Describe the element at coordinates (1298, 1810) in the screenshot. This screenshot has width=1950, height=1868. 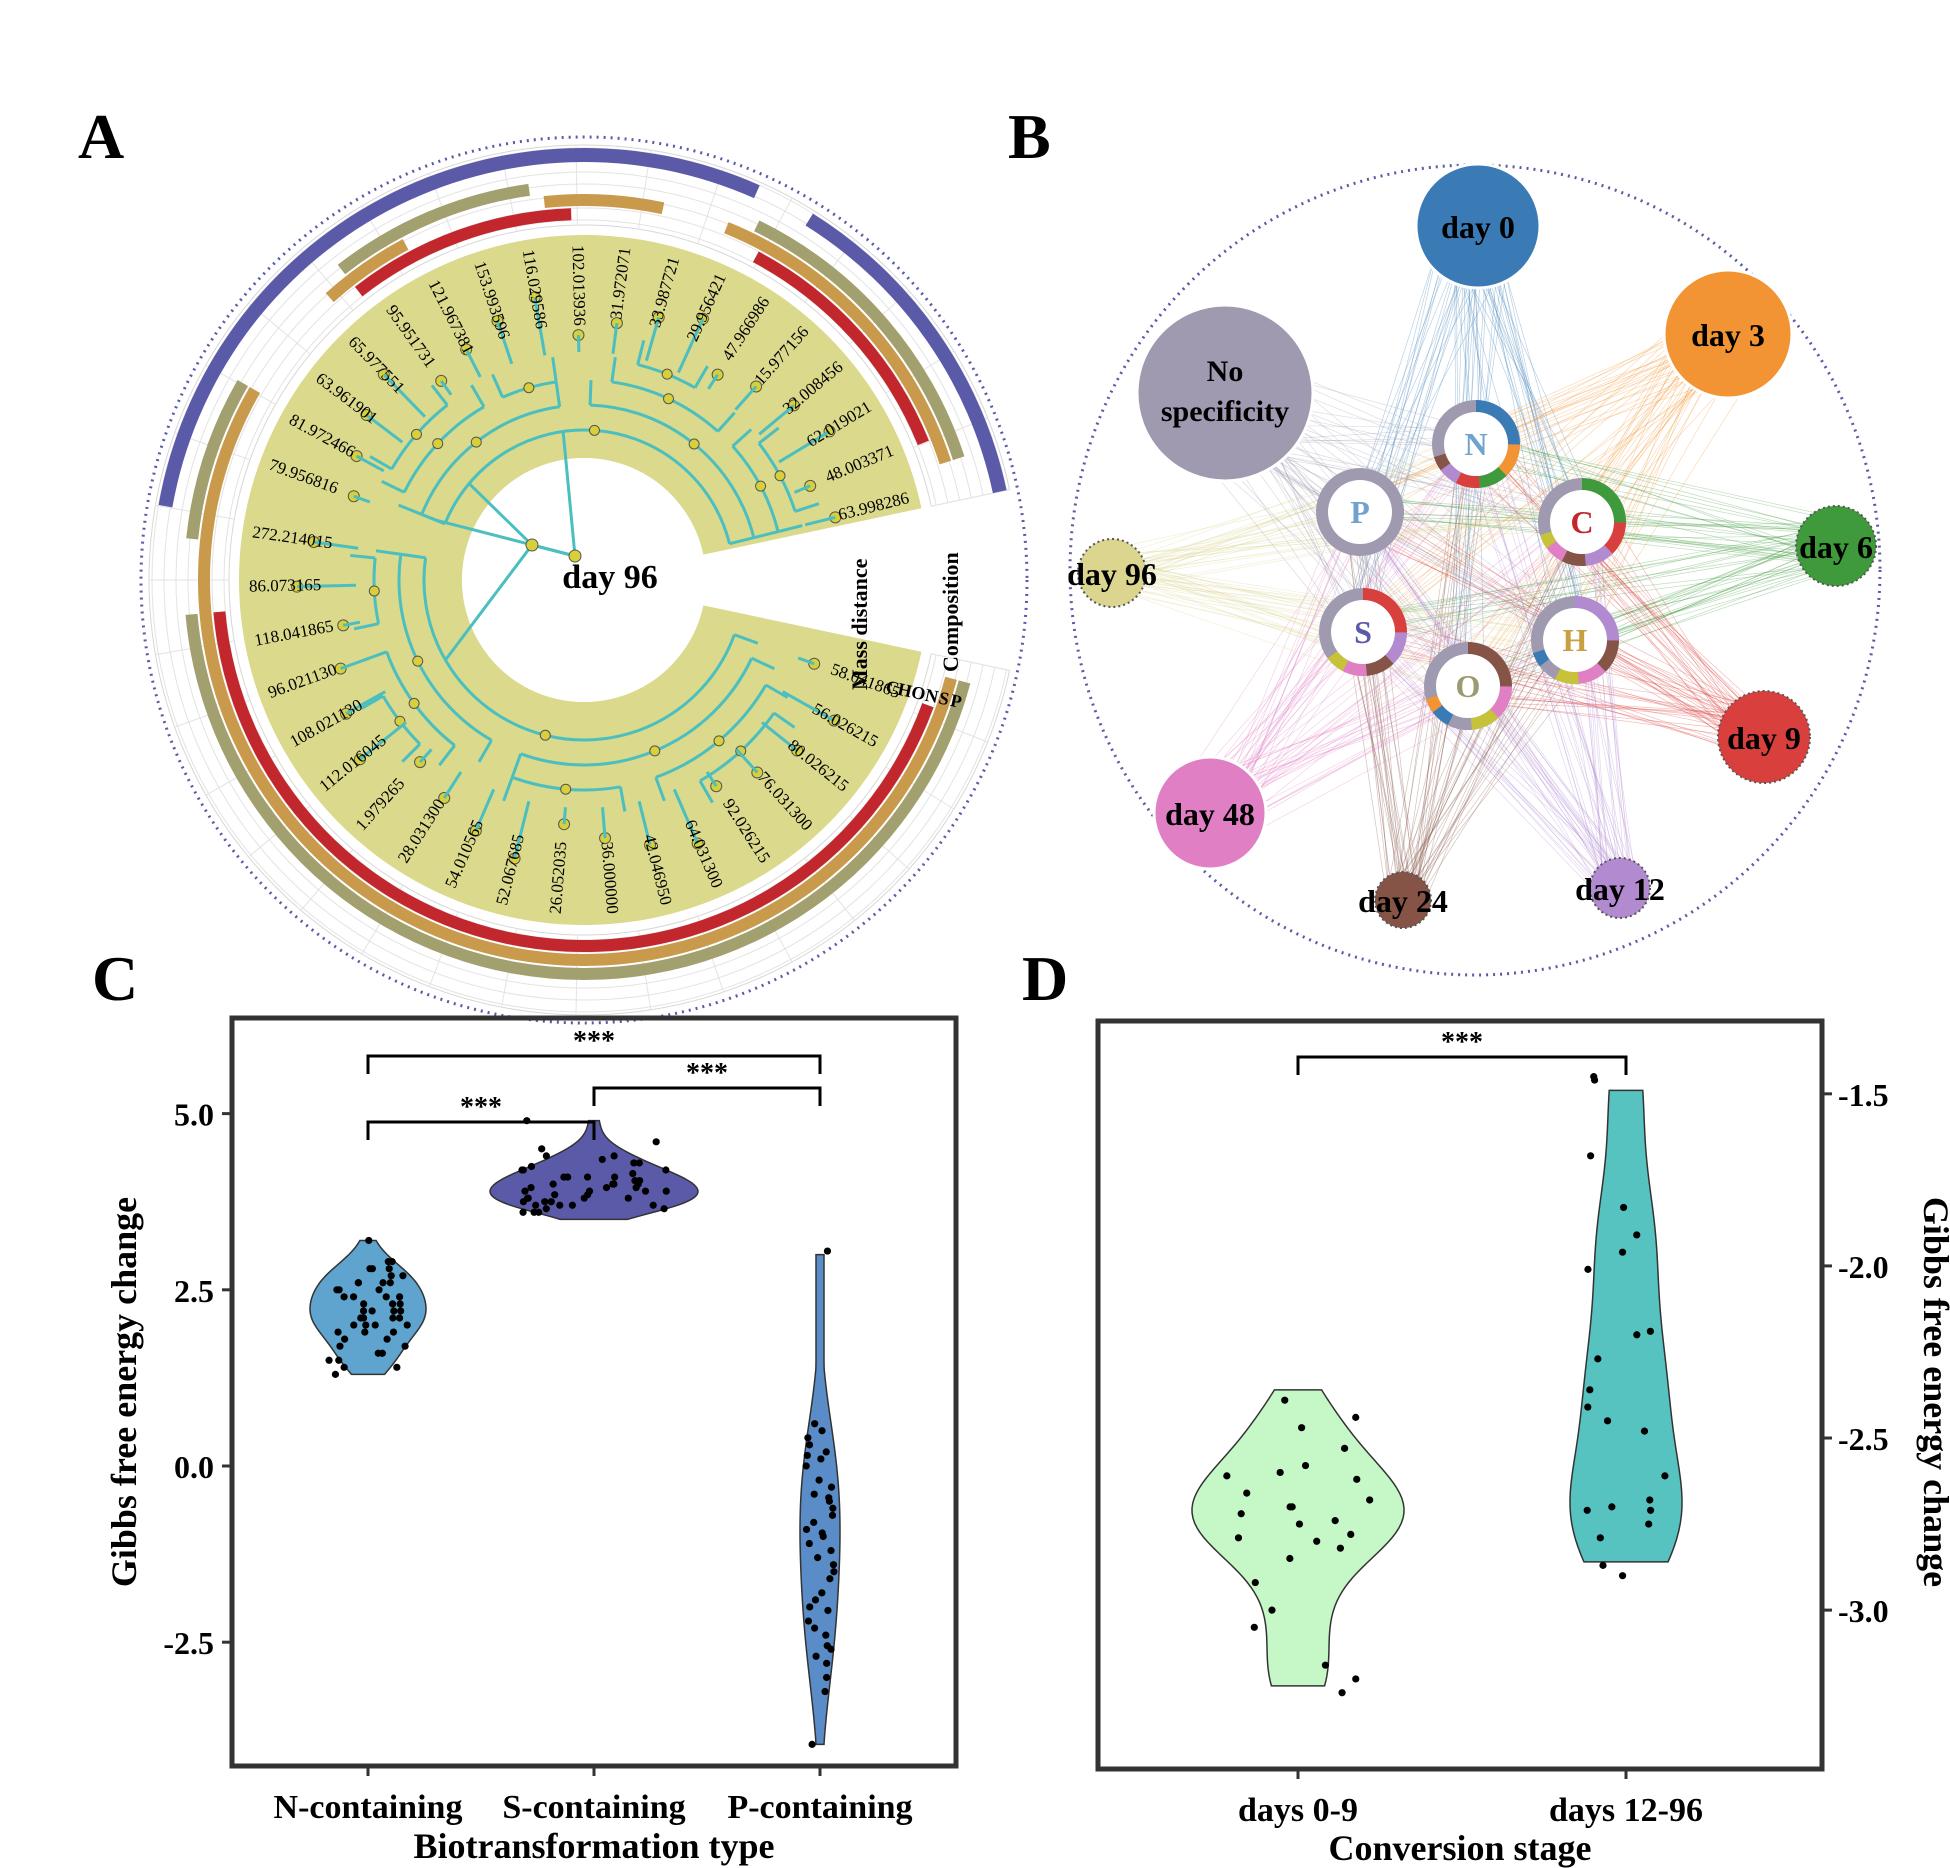
I see `x-tick-label: days 0-9` at that location.